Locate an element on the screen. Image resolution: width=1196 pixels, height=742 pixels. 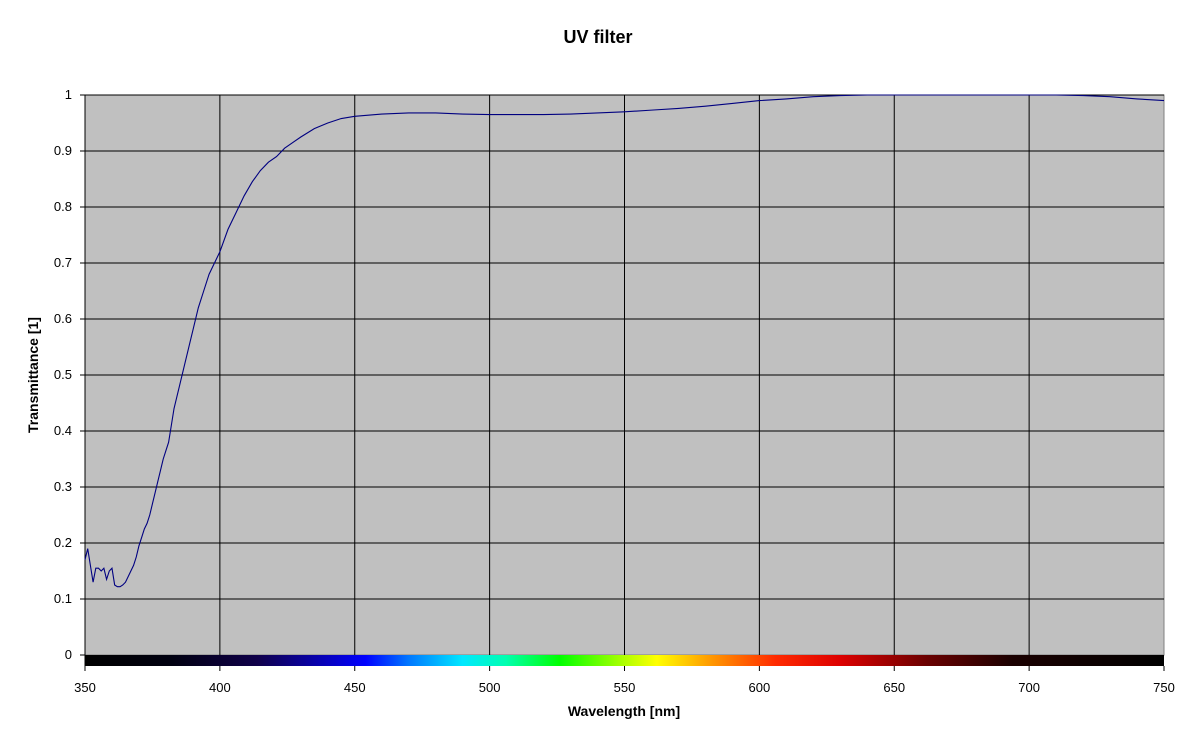
y-axis-label: Transmittance [1] is located at coordinates (33, 375).